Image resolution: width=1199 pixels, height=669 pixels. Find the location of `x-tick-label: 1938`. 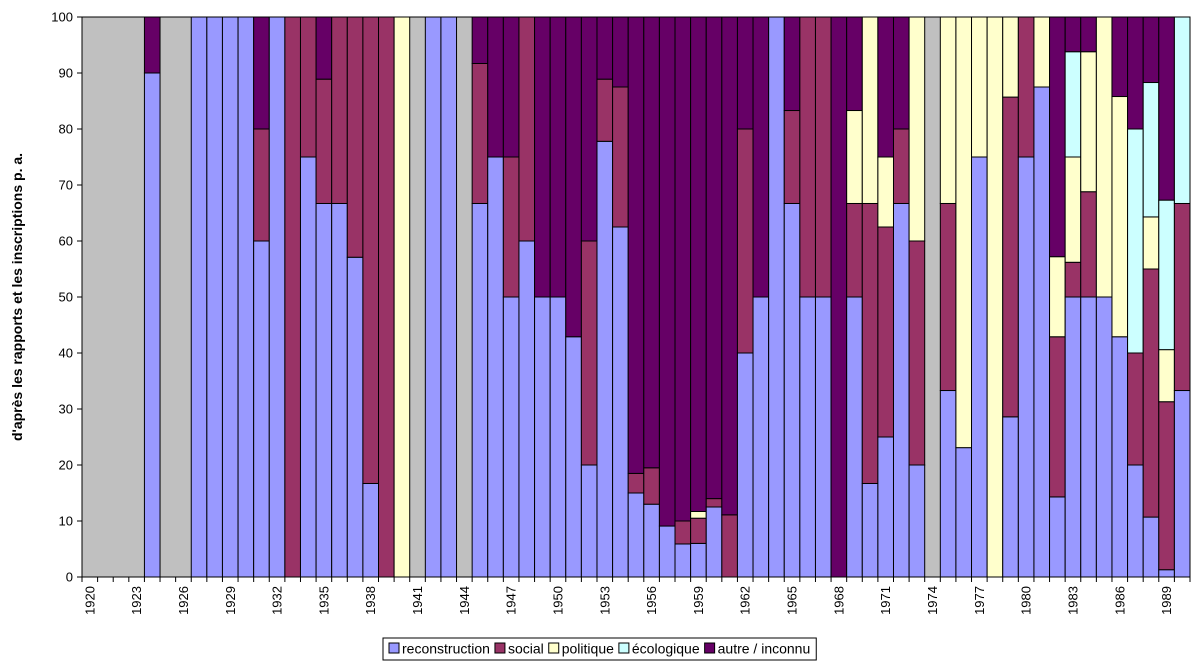

x-tick-label: 1938 is located at coordinates (370, 600).